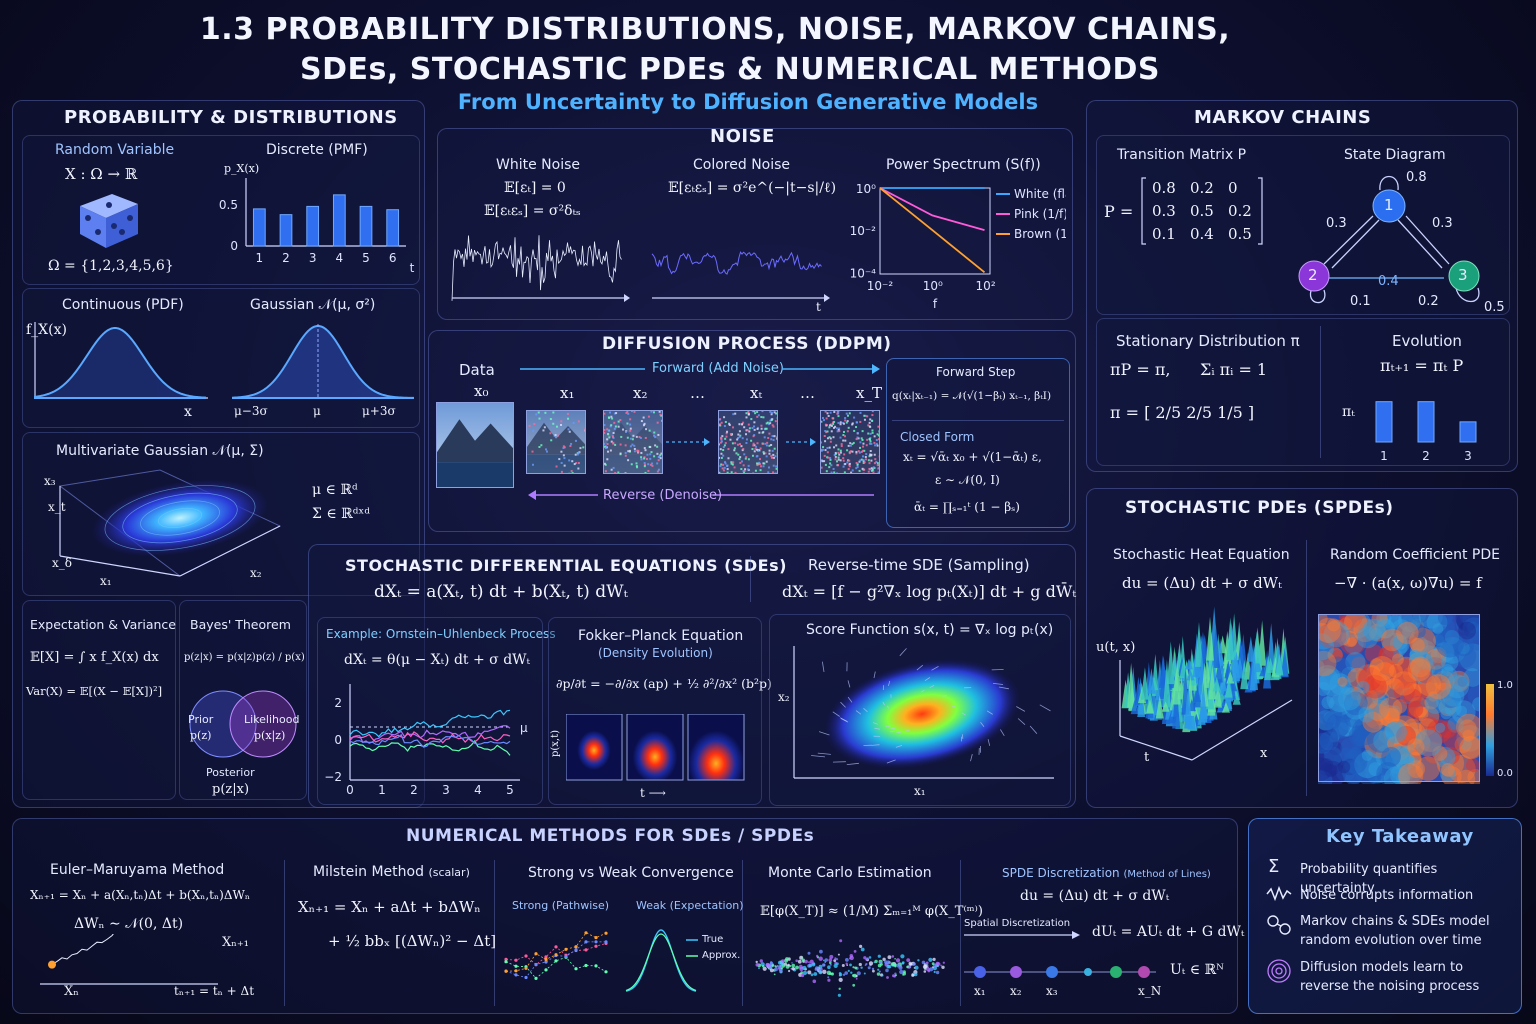 The image size is (1536, 1024). Describe the element at coordinates (556, 967) in the screenshot. I see `strong-path` at that location.